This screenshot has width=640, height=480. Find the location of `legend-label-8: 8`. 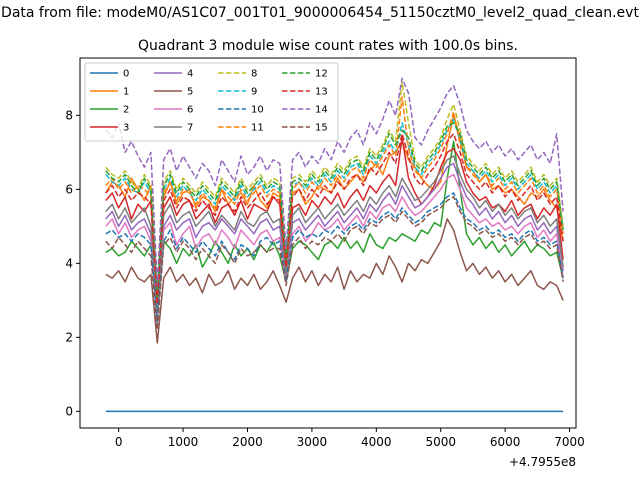

legend-label-8: 8 is located at coordinates (254, 74).